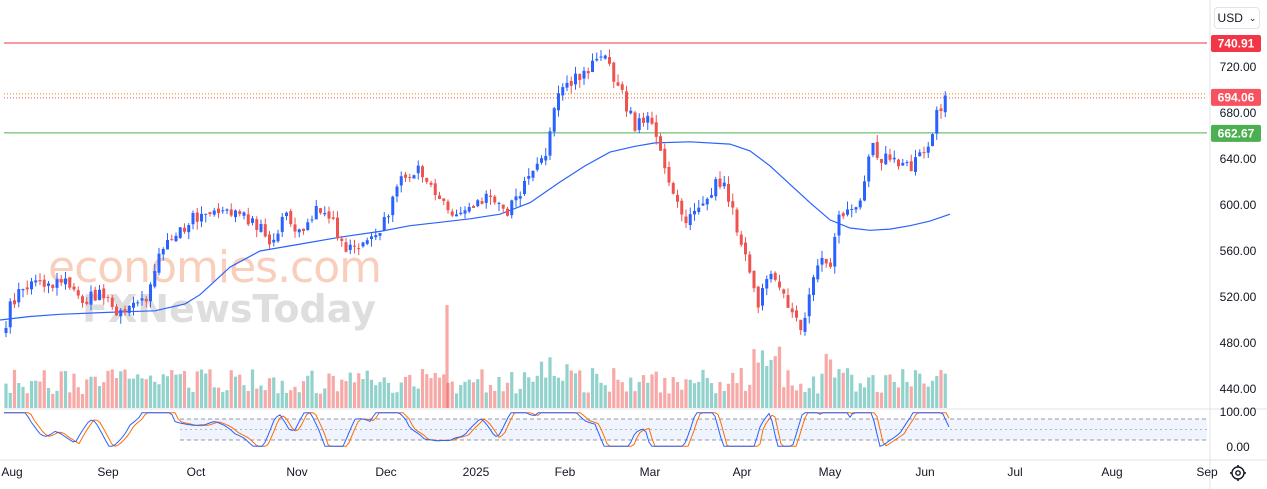  What do you see at coordinates (1238, 473) in the screenshot?
I see `gear-icon` at bounding box center [1238, 473].